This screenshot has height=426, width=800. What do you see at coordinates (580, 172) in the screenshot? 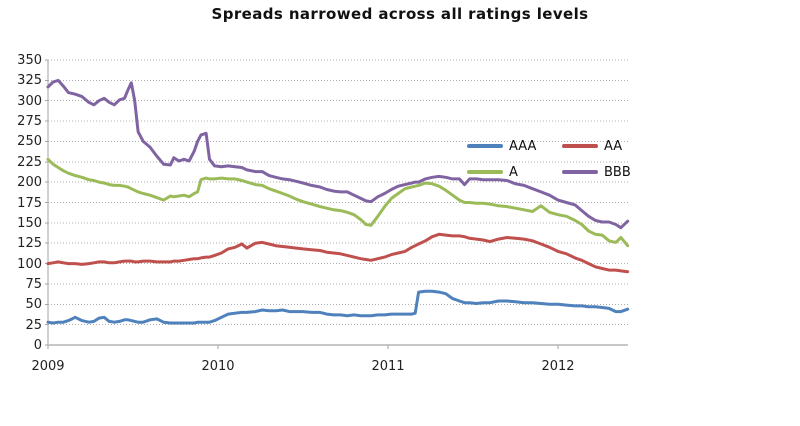
I see `legend-line-bbb-icon` at bounding box center [580, 172].